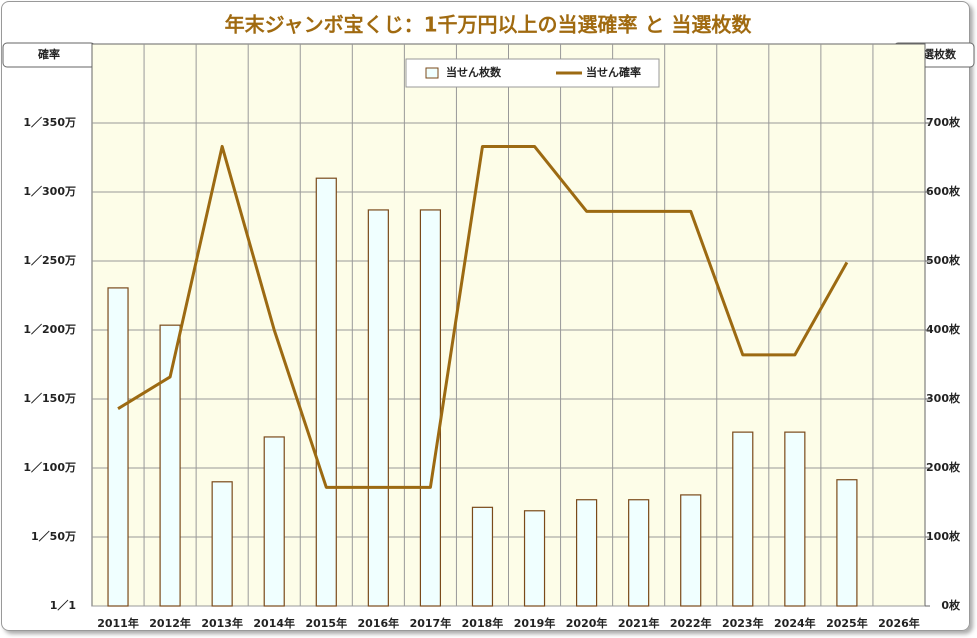 Image resolution: width=977 pixels, height=638 pixels. Describe the element at coordinates (587, 623) in the screenshot. I see `x-tick-label: 2020年` at that location.